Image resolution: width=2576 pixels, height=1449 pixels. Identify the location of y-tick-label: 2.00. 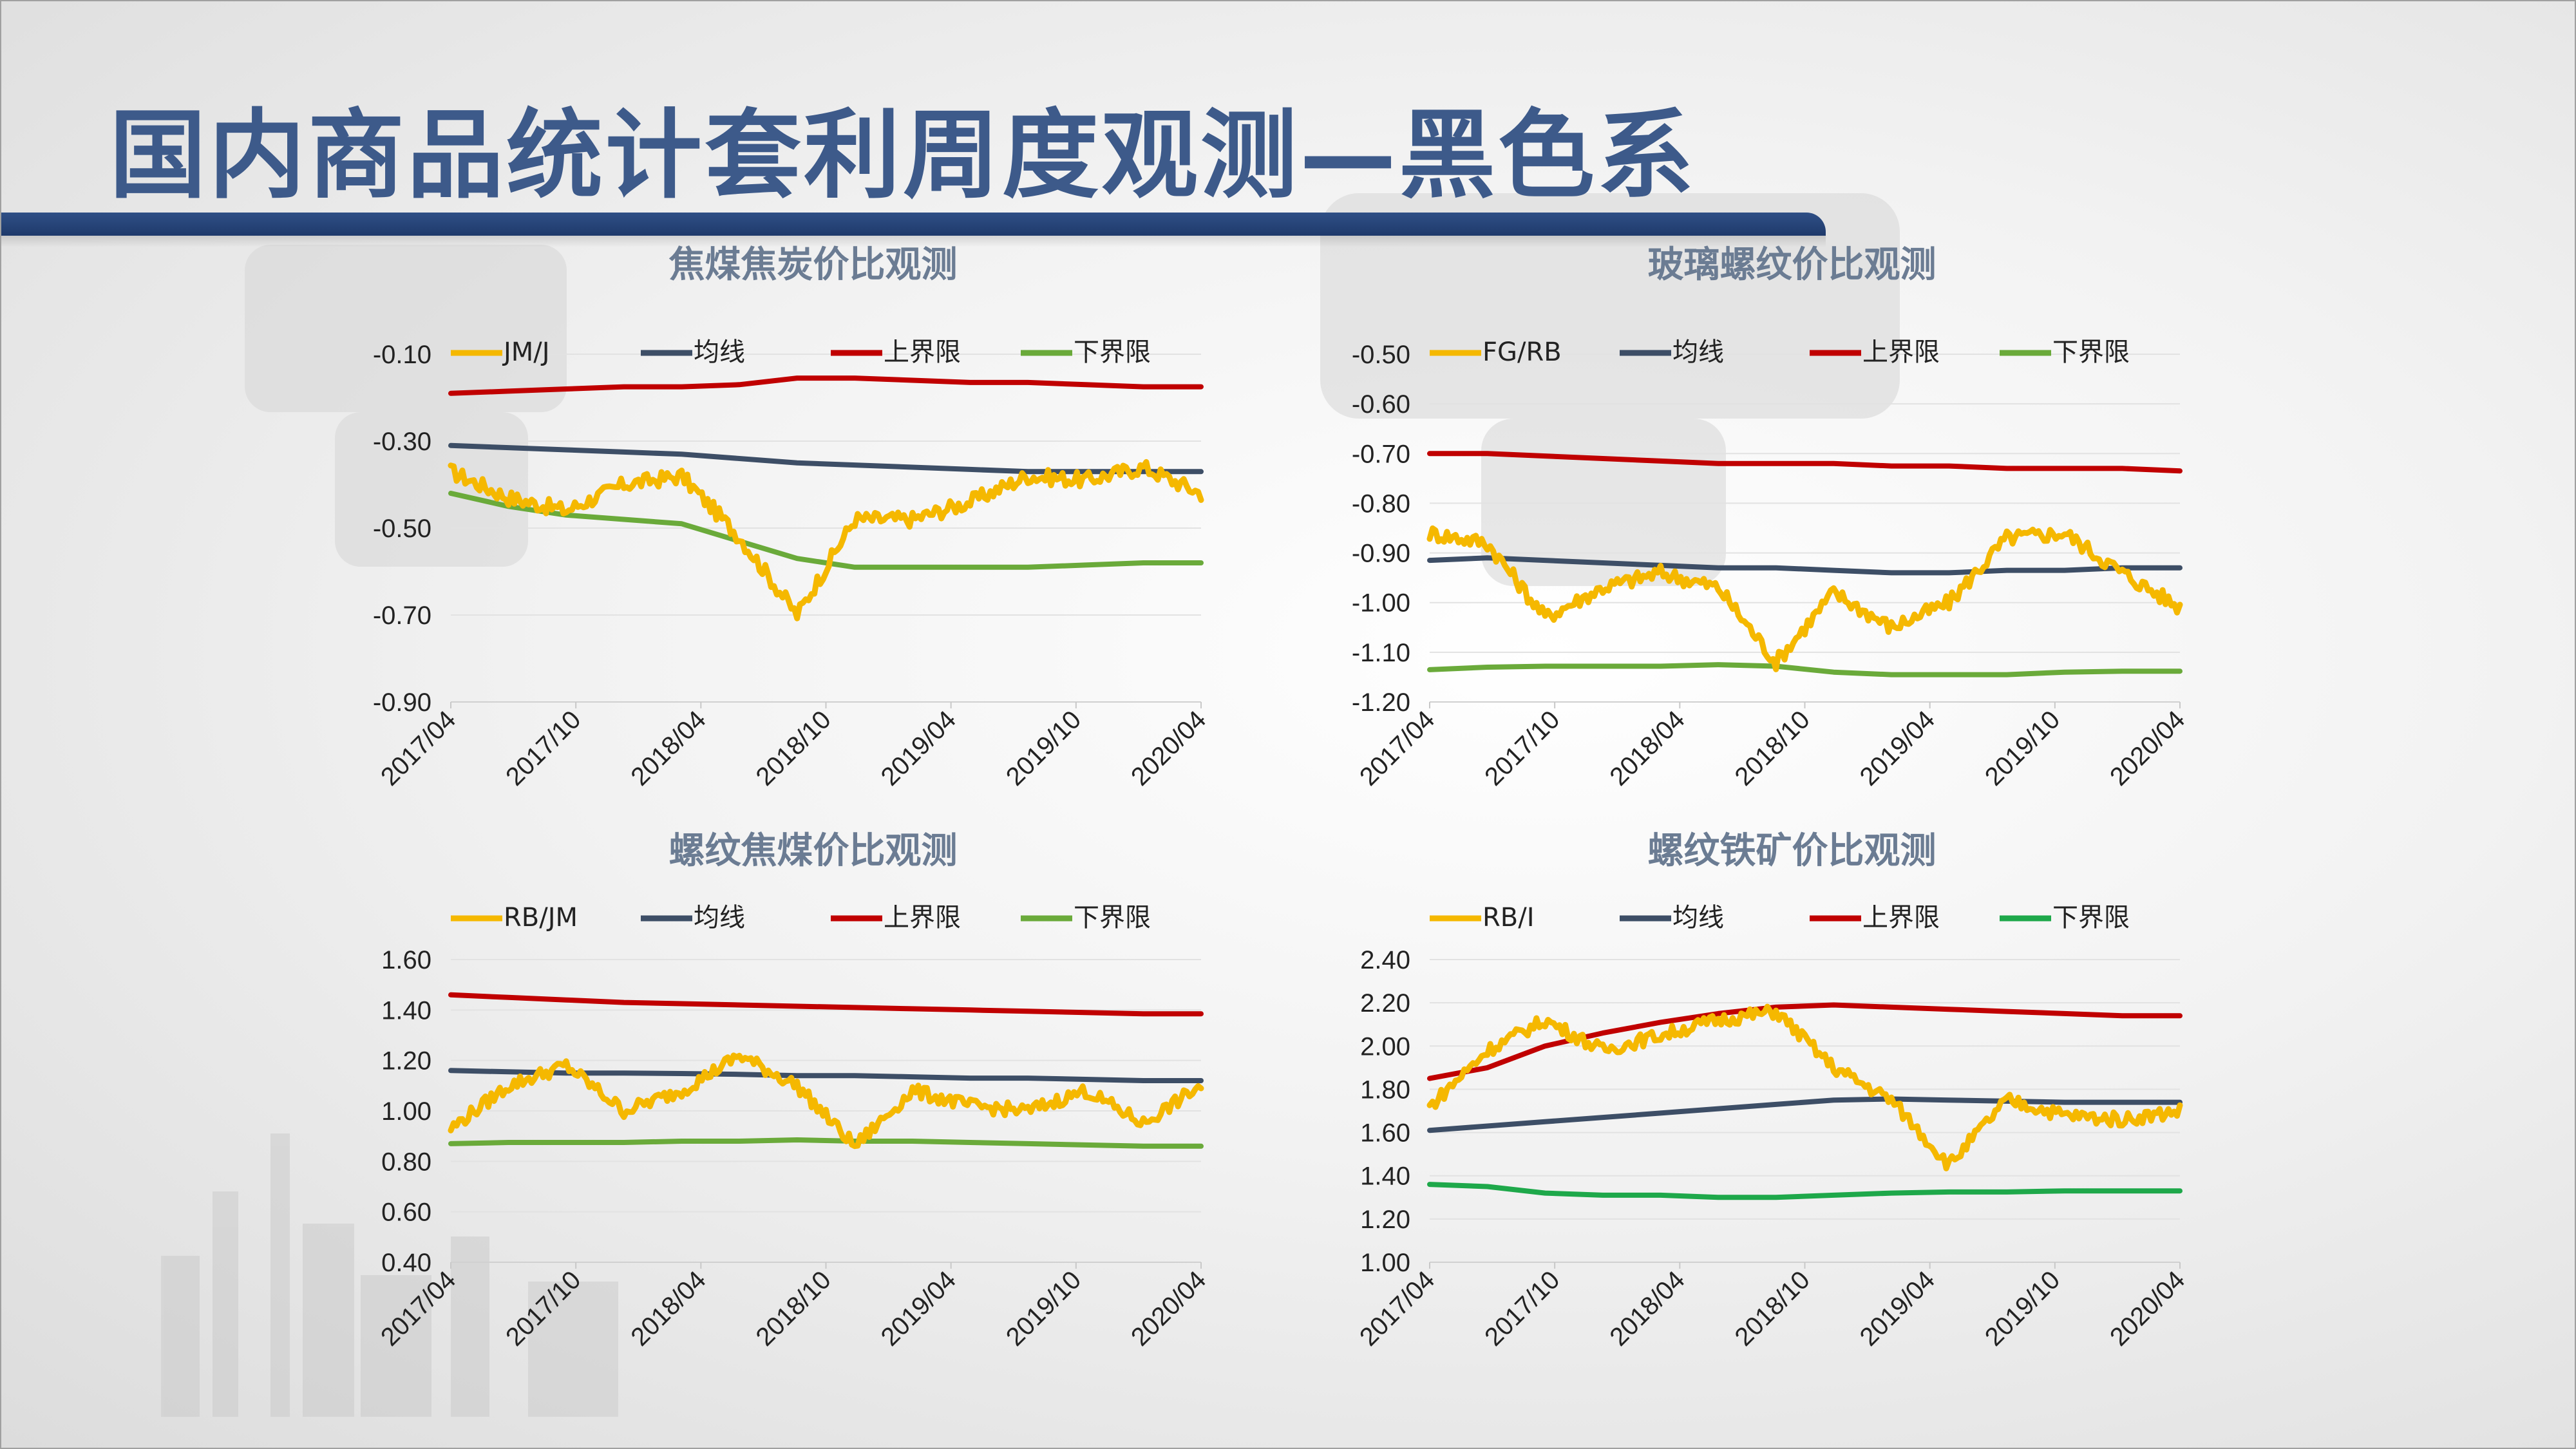
(1385, 1046).